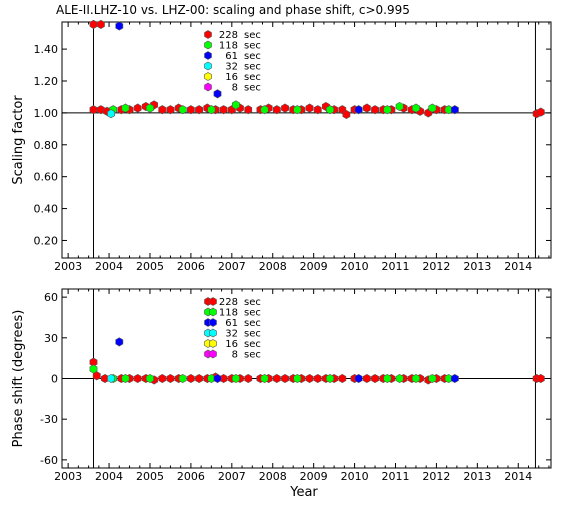  Describe the element at coordinates (54, 379) in the screenshot. I see `y-tick-label: 0` at that location.